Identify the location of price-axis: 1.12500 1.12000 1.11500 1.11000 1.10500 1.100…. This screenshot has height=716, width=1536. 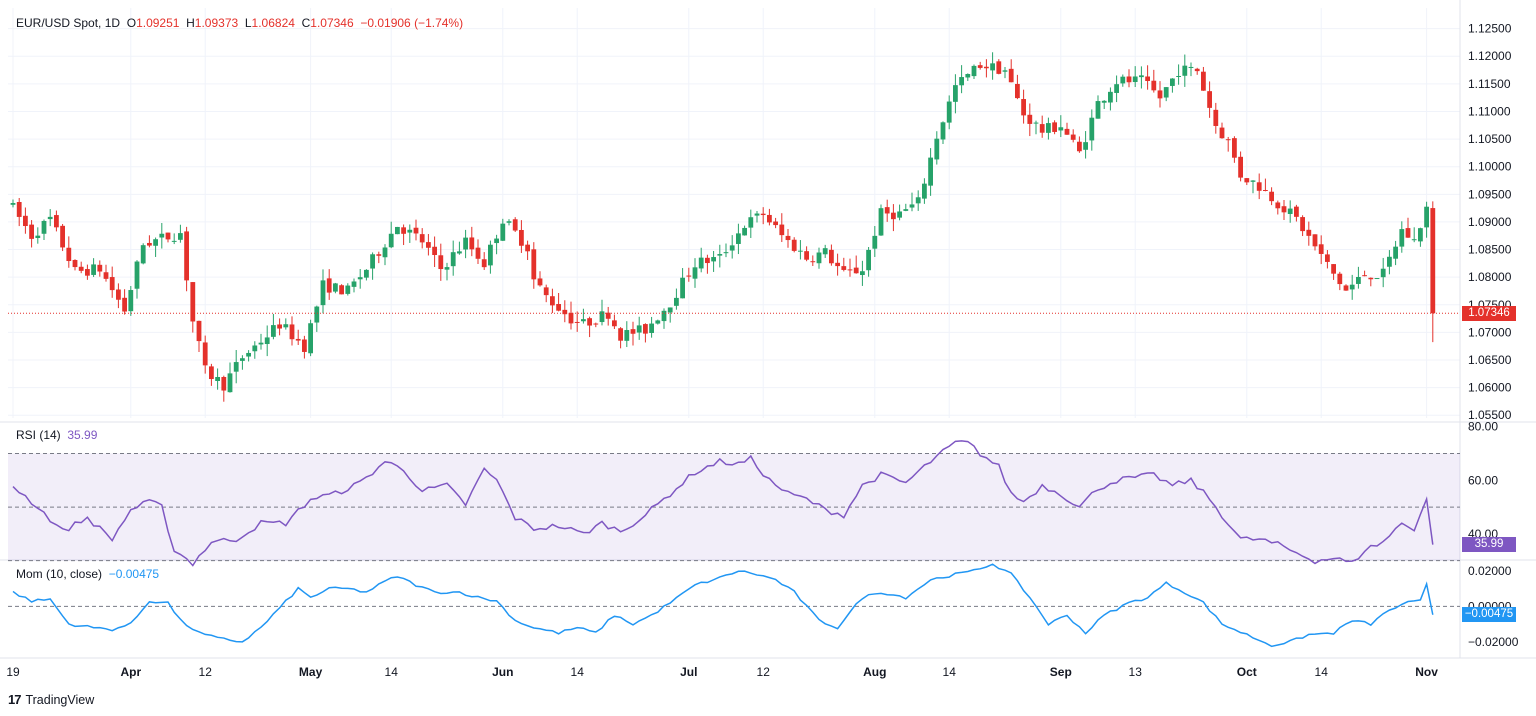
(1490, 222).